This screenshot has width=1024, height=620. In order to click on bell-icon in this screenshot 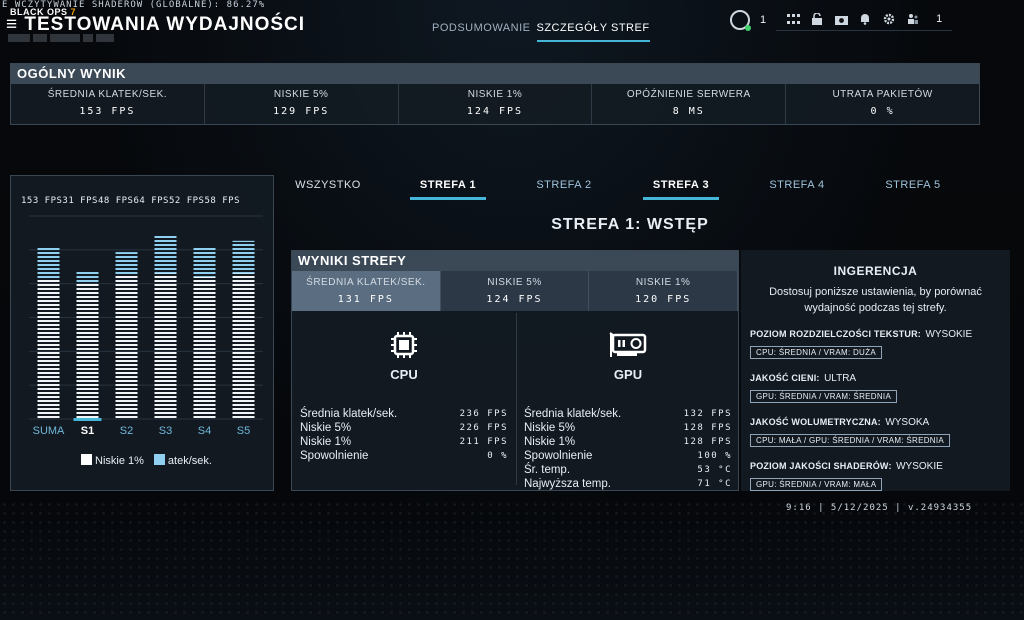, I will do `click(865, 19)`.